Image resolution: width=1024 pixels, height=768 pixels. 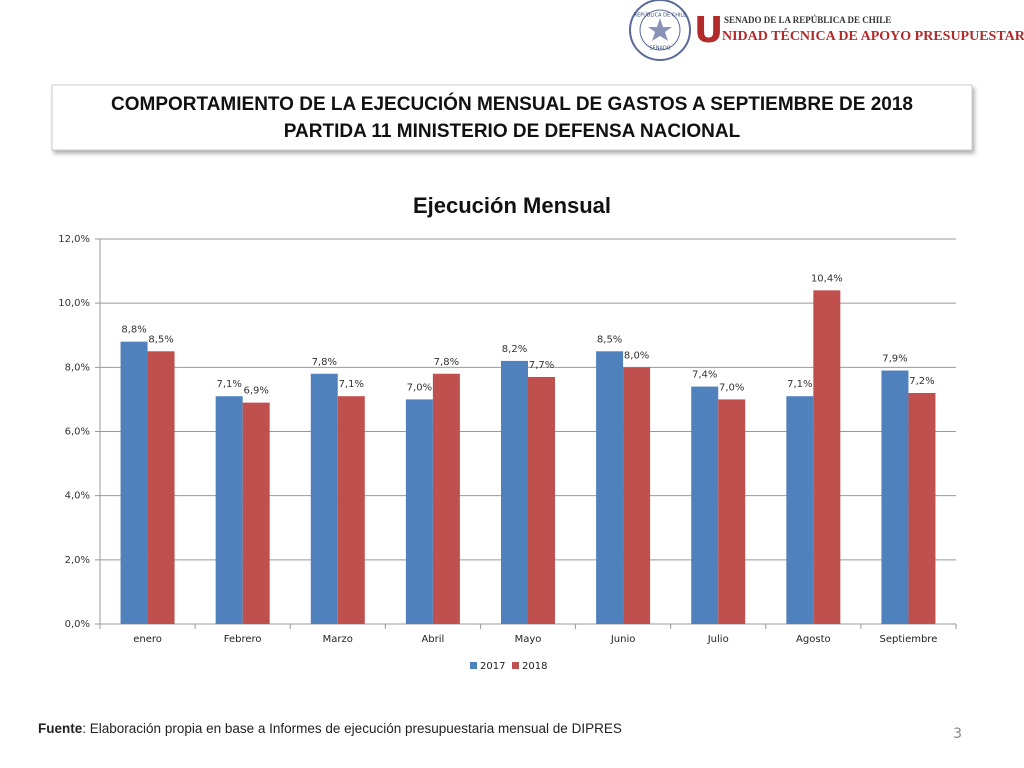 I want to click on x-tick-label: Julio, so click(x=718, y=639).